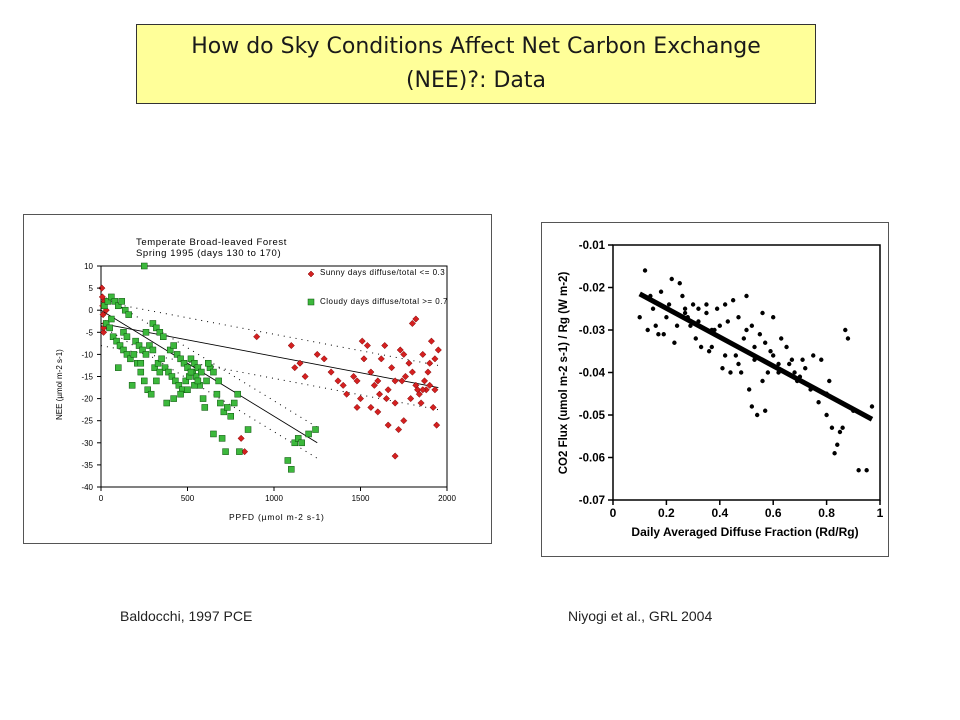 The image size is (960, 720). Describe the element at coordinates (476, 80) in the screenshot. I see `slide-title-line-2: (NEE)?: Data` at that location.